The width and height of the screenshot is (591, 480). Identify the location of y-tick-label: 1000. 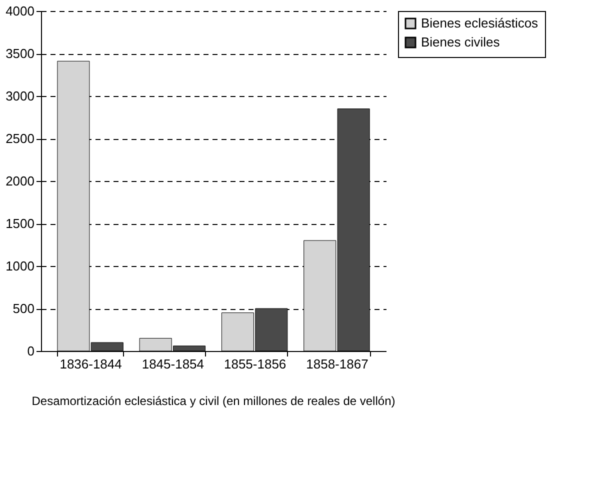
(20, 266).